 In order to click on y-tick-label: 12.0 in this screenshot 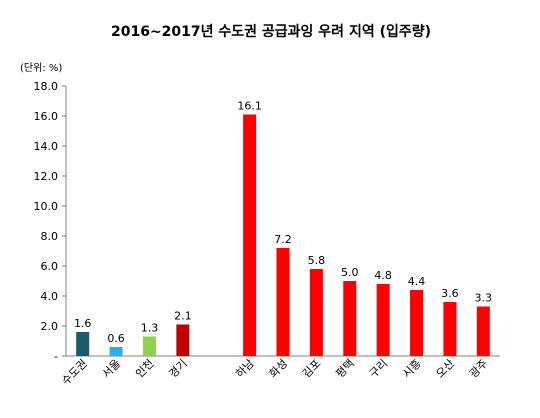, I will do `click(46, 176)`.